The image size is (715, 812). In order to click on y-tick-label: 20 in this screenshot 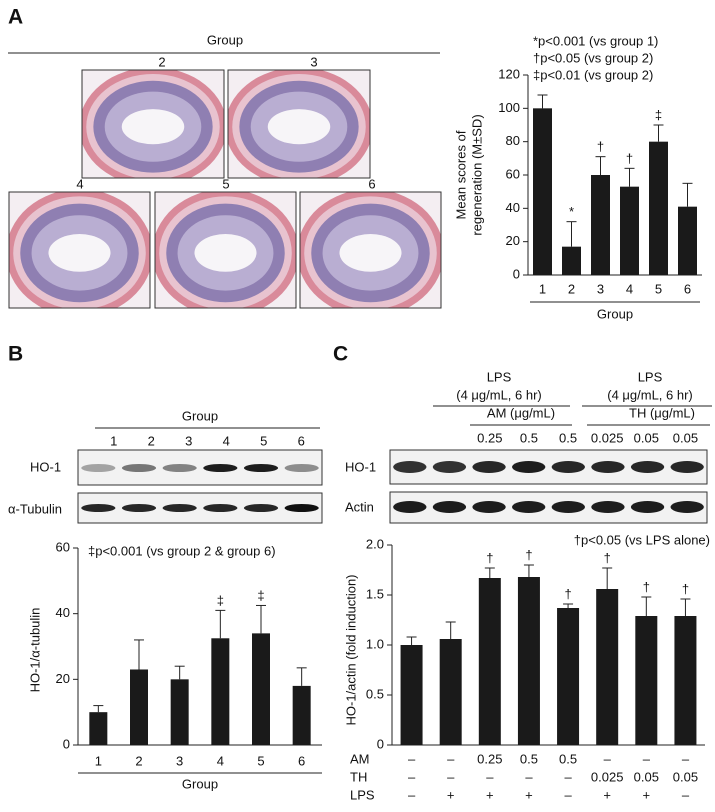, I will do `click(63, 678)`.